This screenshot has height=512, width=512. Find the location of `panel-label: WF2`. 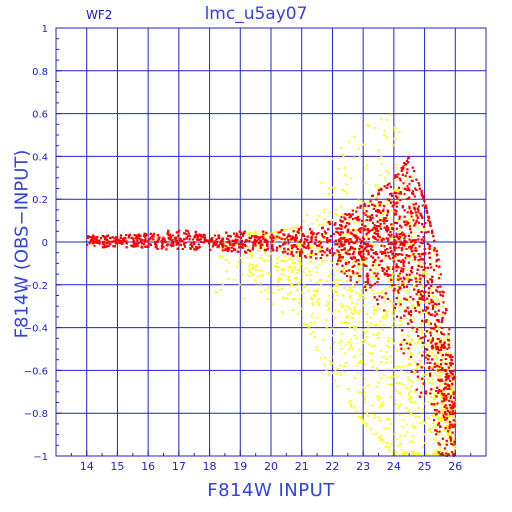

panel-label: WF2 is located at coordinates (99, 15).